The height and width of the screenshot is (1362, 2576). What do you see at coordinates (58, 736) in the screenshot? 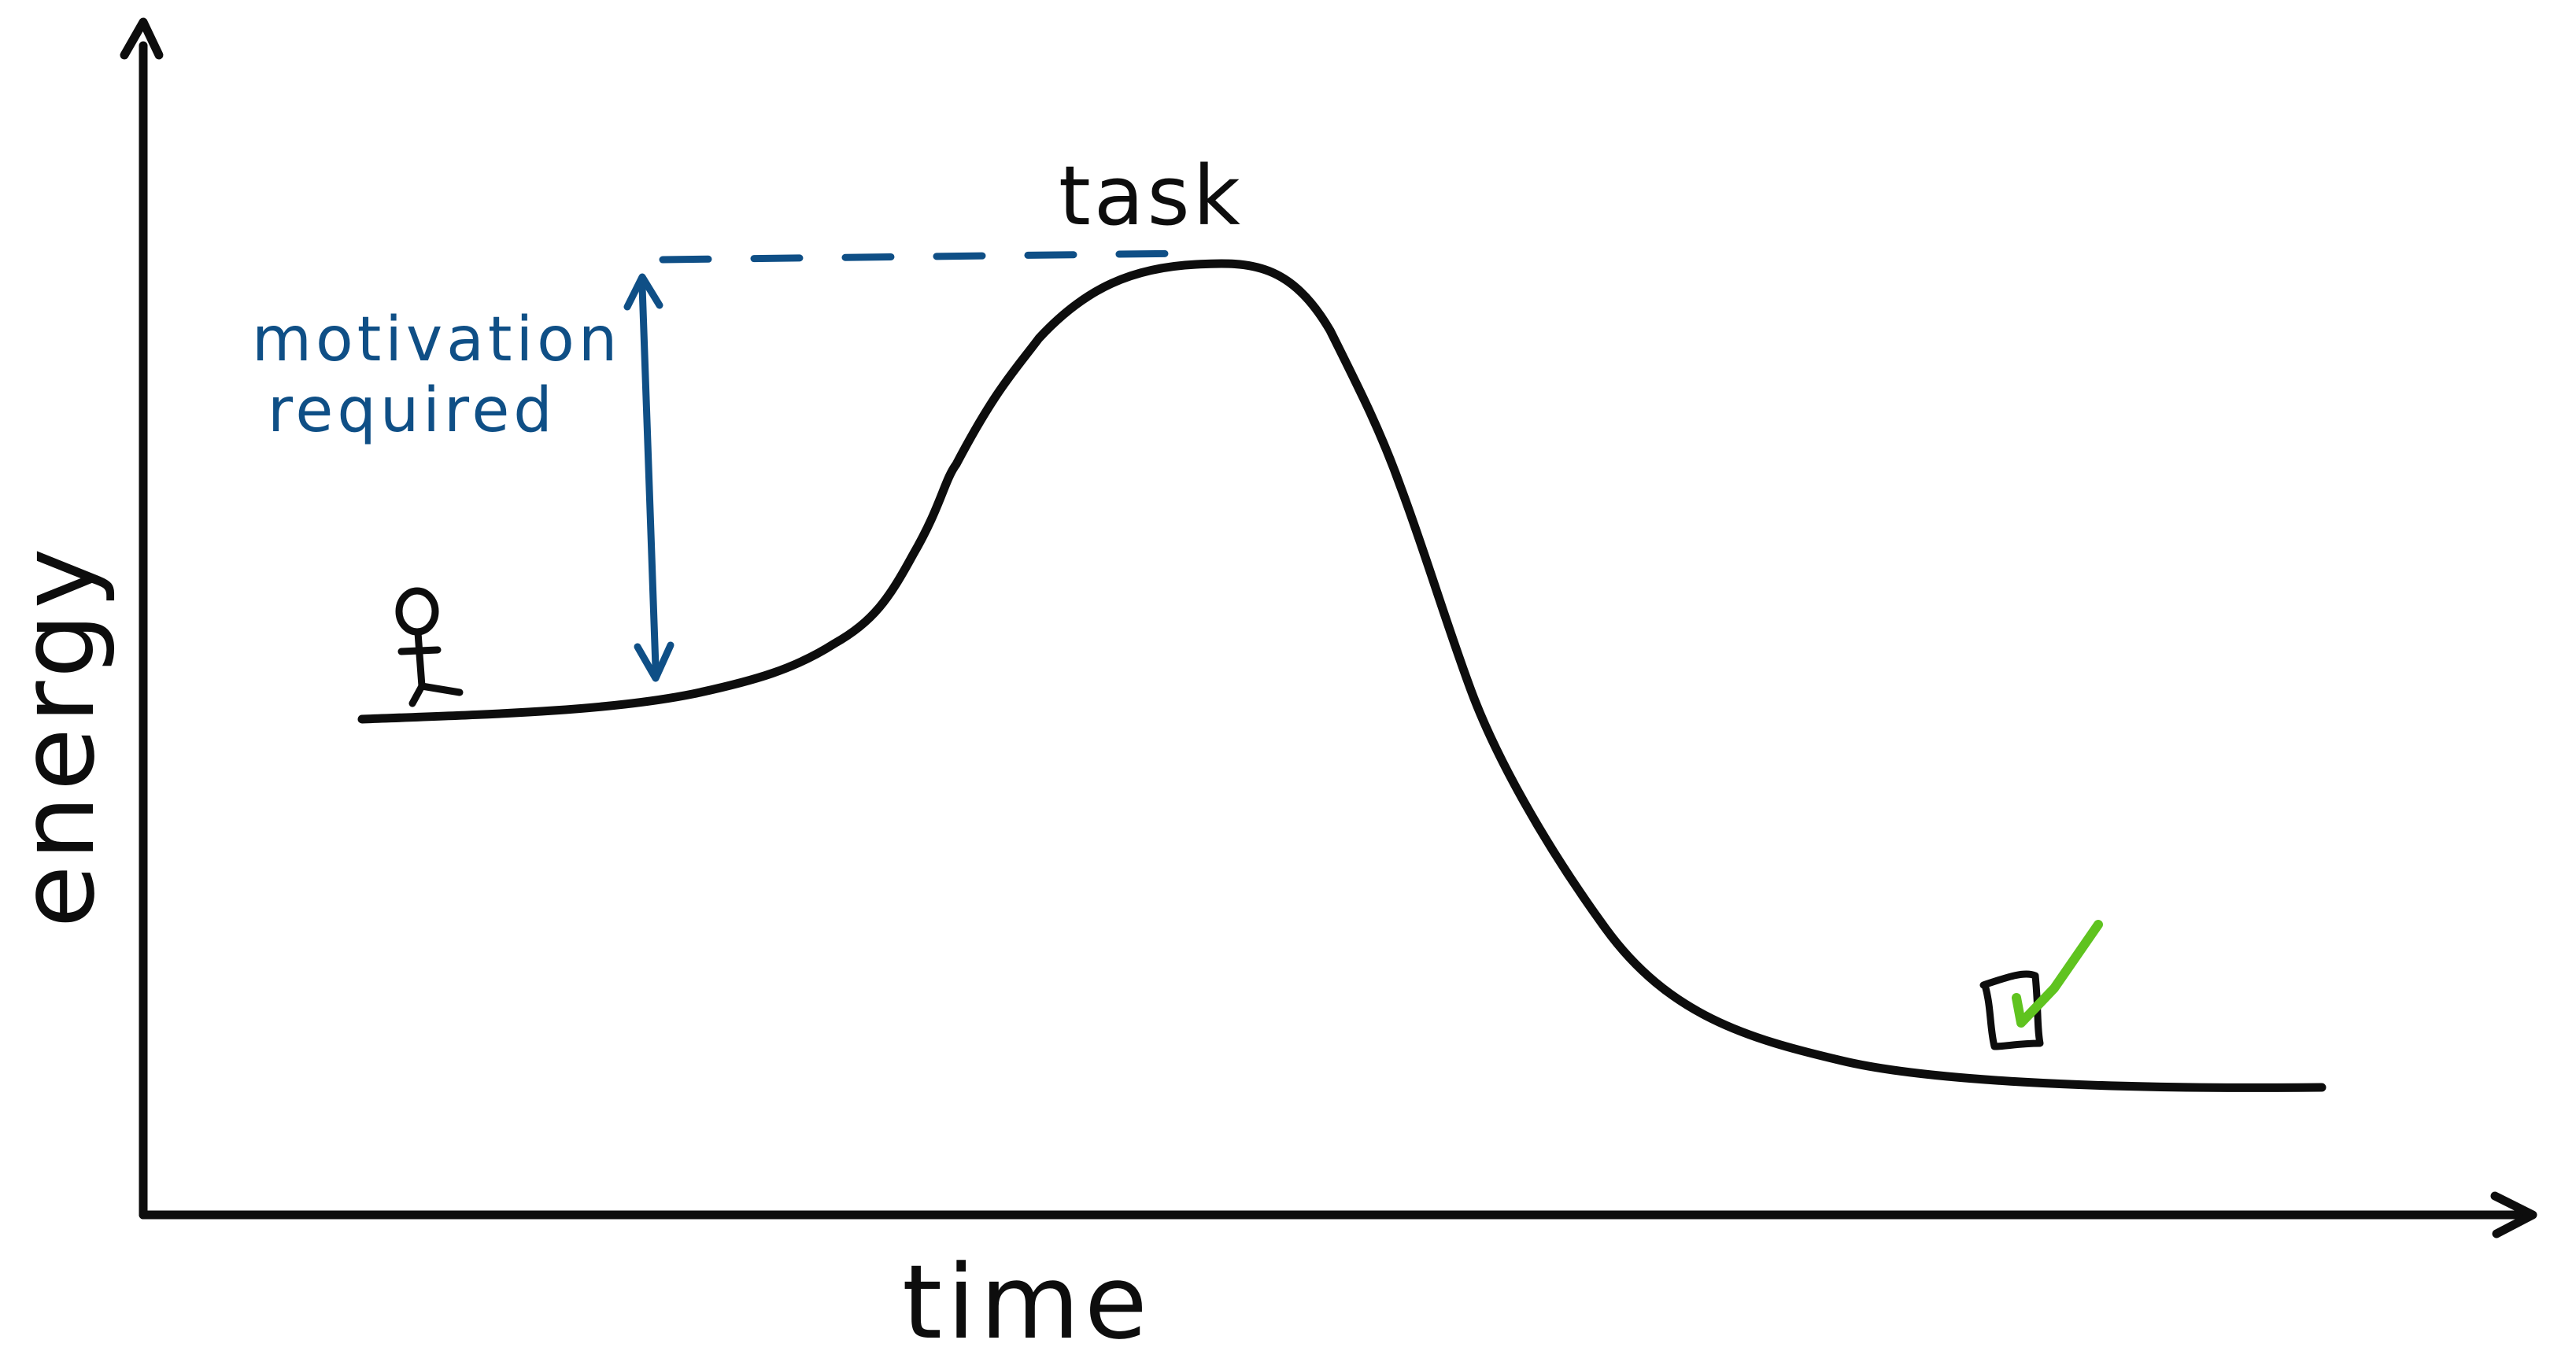
I see `y-axis-label: energy` at bounding box center [58, 736].